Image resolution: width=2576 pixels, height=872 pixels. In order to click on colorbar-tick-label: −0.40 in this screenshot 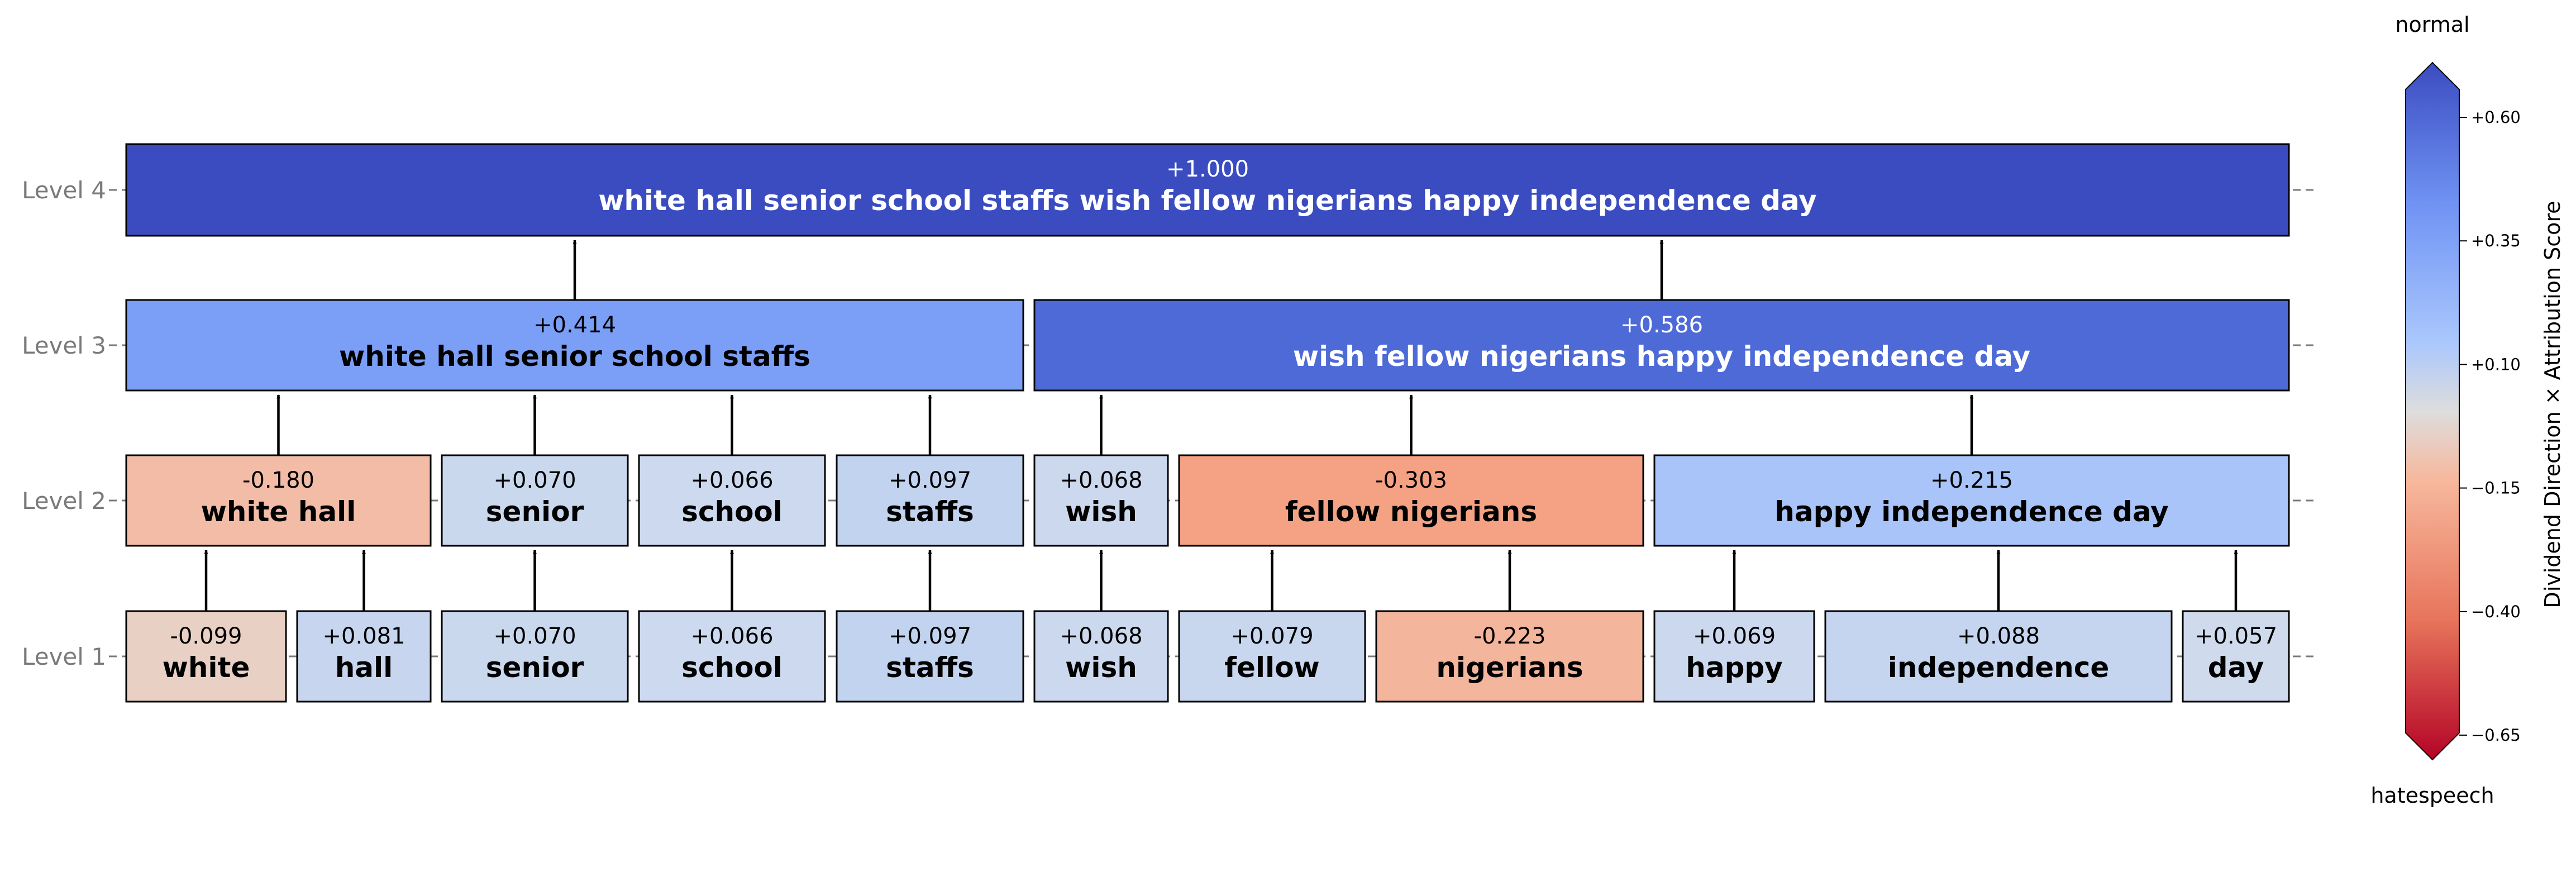, I will do `click(2496, 611)`.